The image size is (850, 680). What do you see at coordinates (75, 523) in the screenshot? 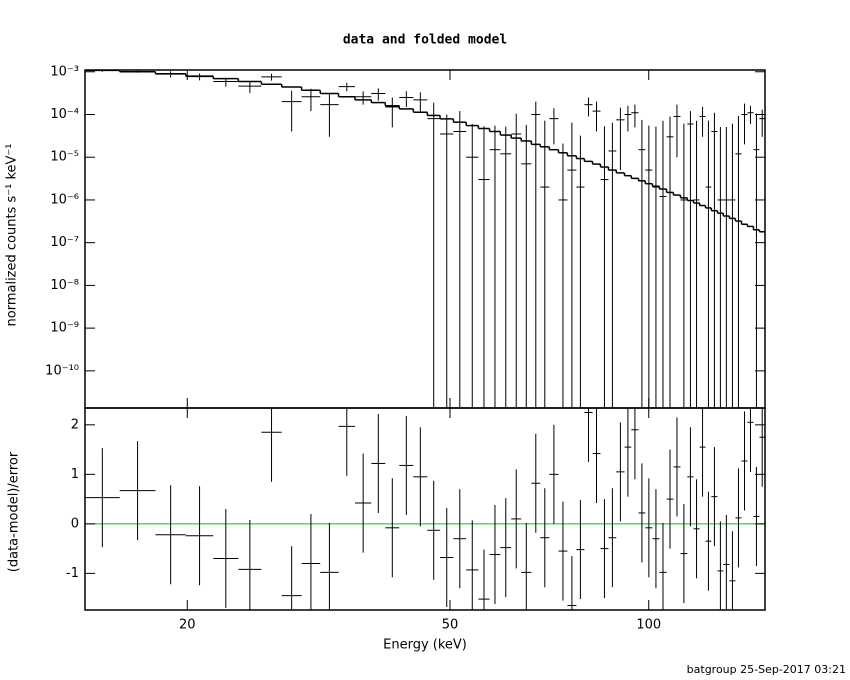
I see `y-tick-label: 0` at bounding box center [75, 523].